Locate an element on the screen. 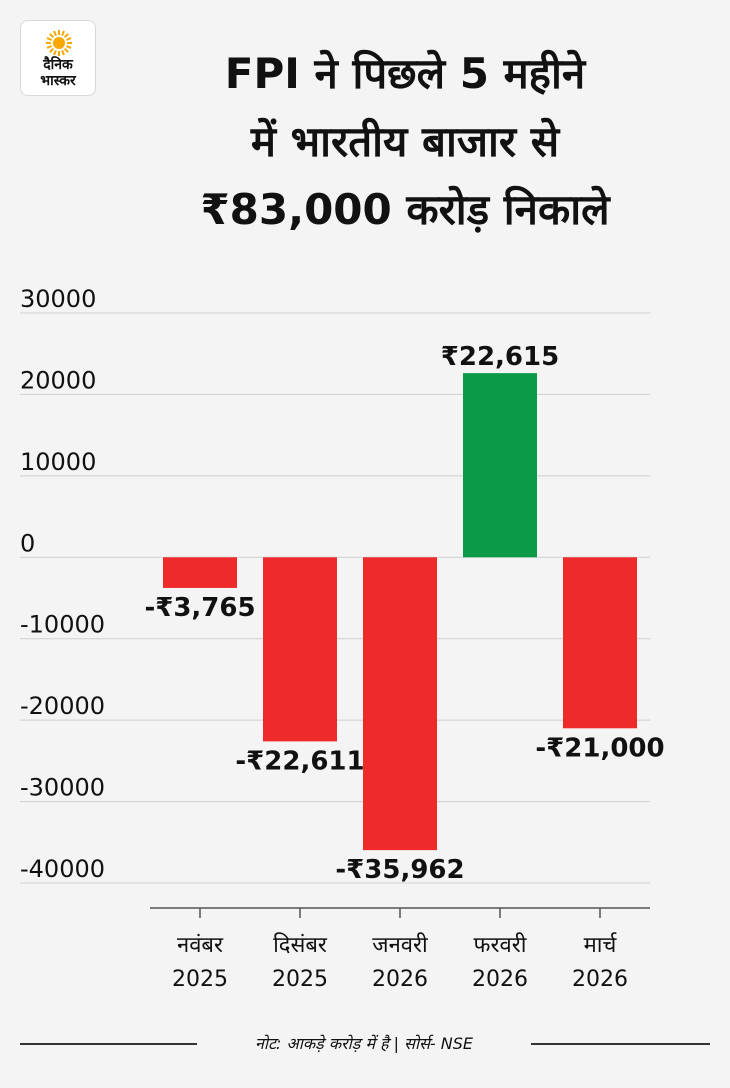 This screenshot has height=1088, width=730. data-label: ₹22,615 is located at coordinates (500, 357).